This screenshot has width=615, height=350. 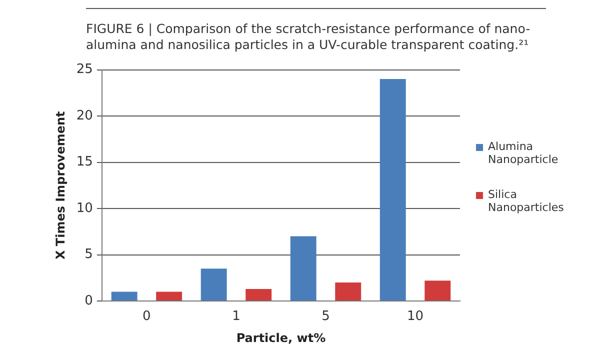 What do you see at coordinates (84, 70) in the screenshot?
I see `y-tick-label: 25` at bounding box center [84, 70].